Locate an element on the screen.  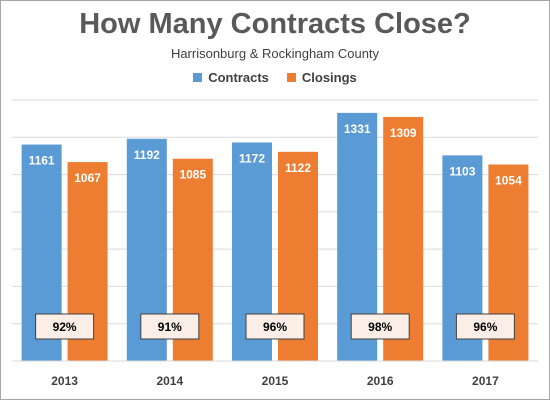
x-tick-2015: 2015 is located at coordinates (275, 381).